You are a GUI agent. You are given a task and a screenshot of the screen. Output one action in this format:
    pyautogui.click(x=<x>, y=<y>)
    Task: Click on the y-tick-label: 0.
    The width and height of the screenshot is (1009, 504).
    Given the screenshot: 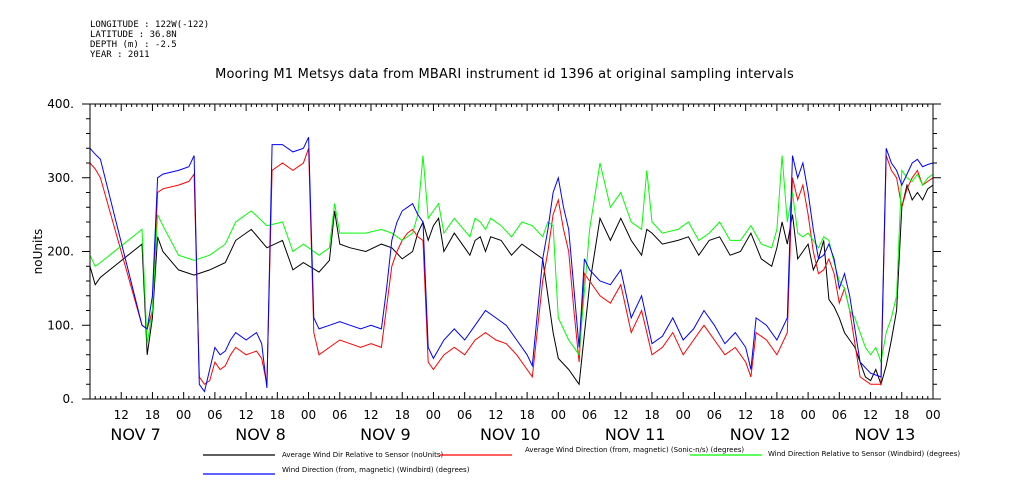 What is the action you would take?
    pyautogui.click(x=68, y=399)
    